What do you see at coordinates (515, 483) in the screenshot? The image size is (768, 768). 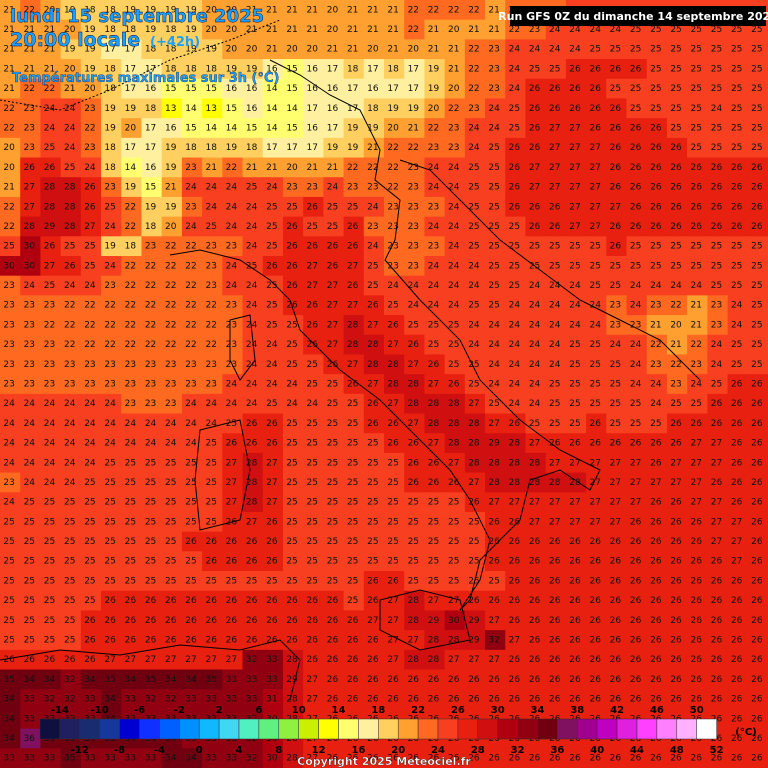 I see `temp-value: 28` at bounding box center [515, 483].